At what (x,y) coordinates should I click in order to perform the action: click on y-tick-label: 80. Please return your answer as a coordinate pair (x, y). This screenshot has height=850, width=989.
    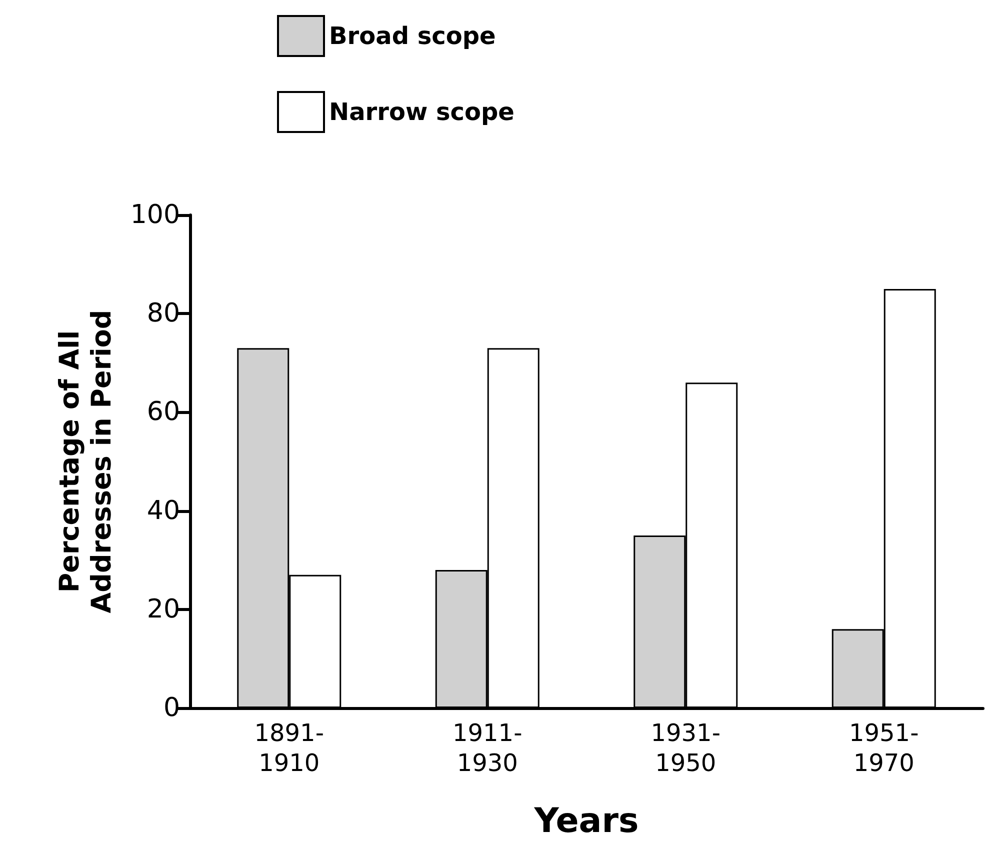
    Looking at the image, I should click on (163, 313).